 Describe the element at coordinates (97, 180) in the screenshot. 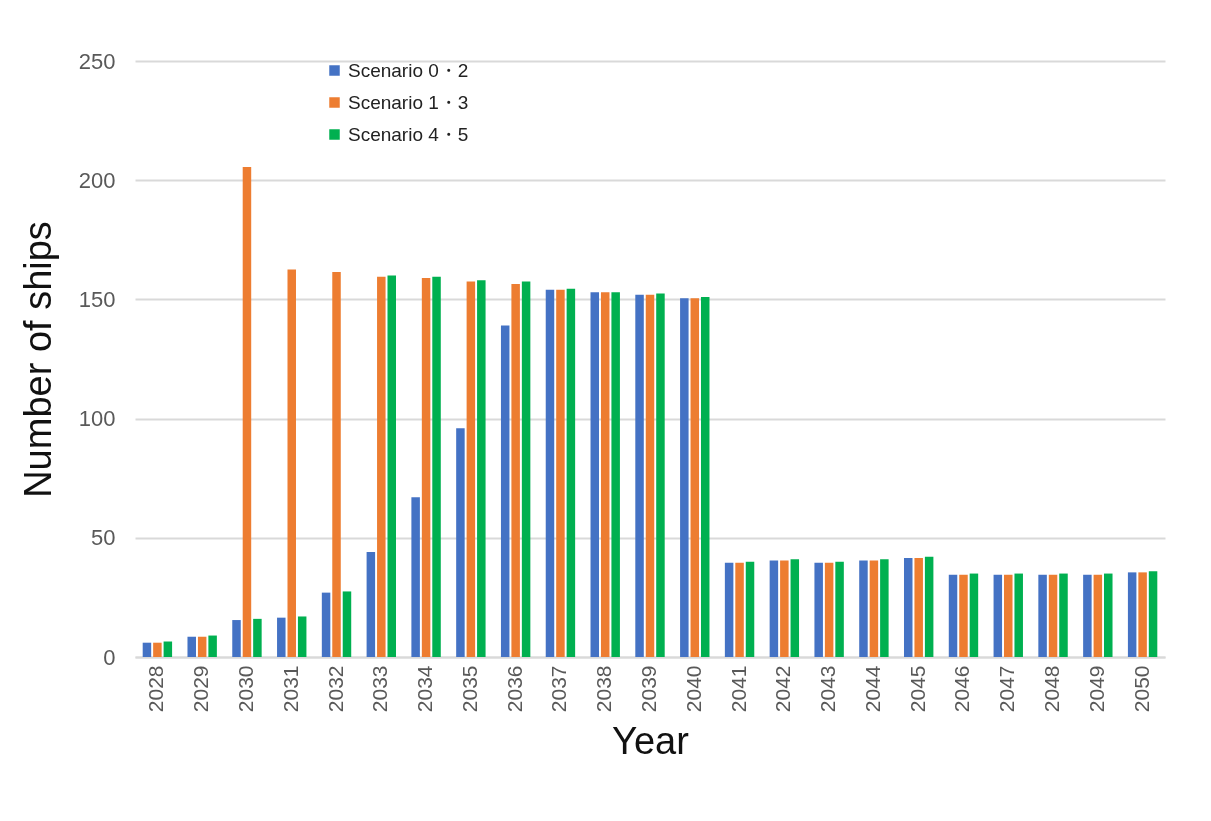

I see `y-tick-label: 200` at that location.